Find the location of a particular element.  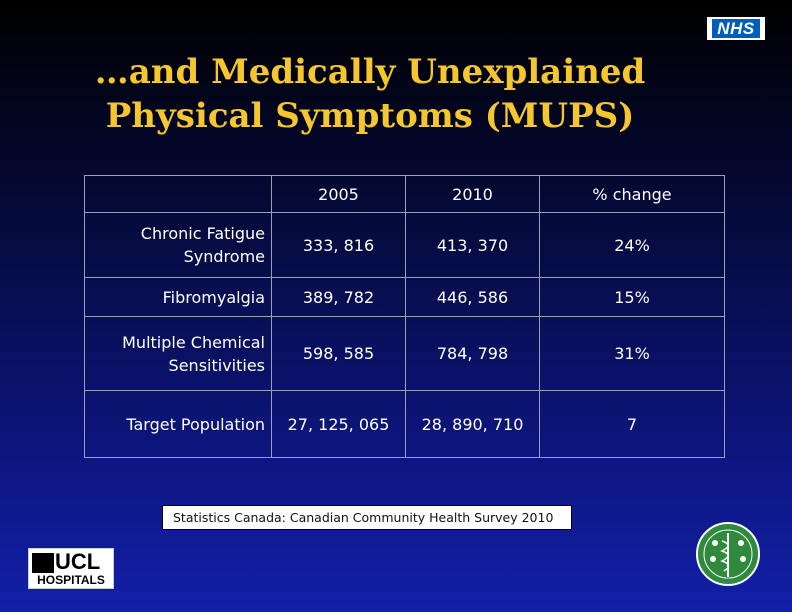

table-header-change: % change is located at coordinates (632, 194).